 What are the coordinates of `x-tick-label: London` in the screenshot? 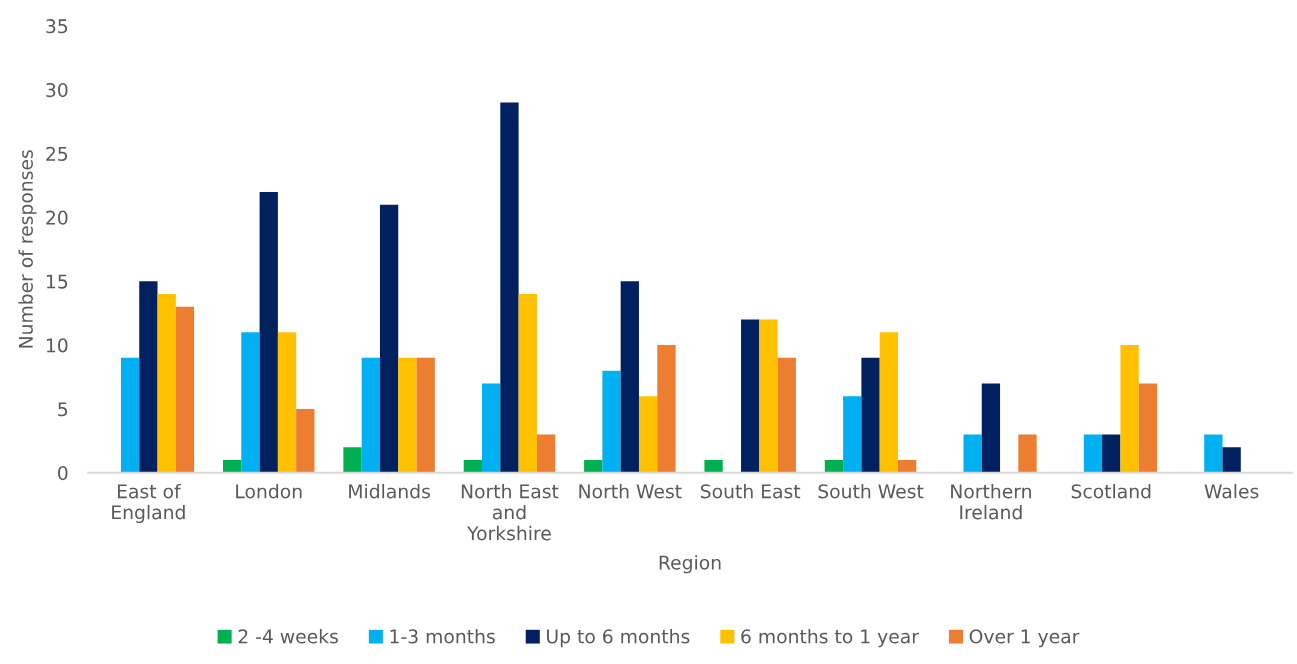 It's located at (269, 491).